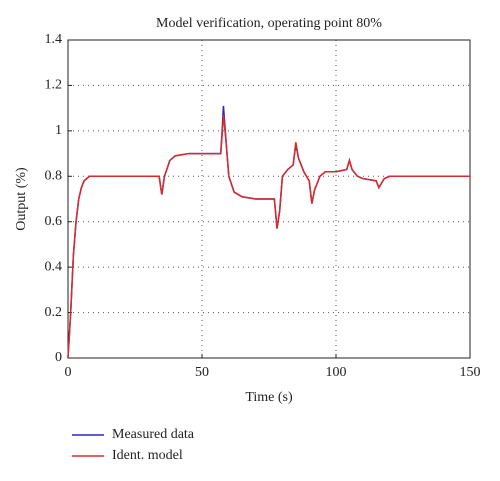 The height and width of the screenshot is (481, 500). I want to click on y-tick-label: 1.4, so click(54, 39).